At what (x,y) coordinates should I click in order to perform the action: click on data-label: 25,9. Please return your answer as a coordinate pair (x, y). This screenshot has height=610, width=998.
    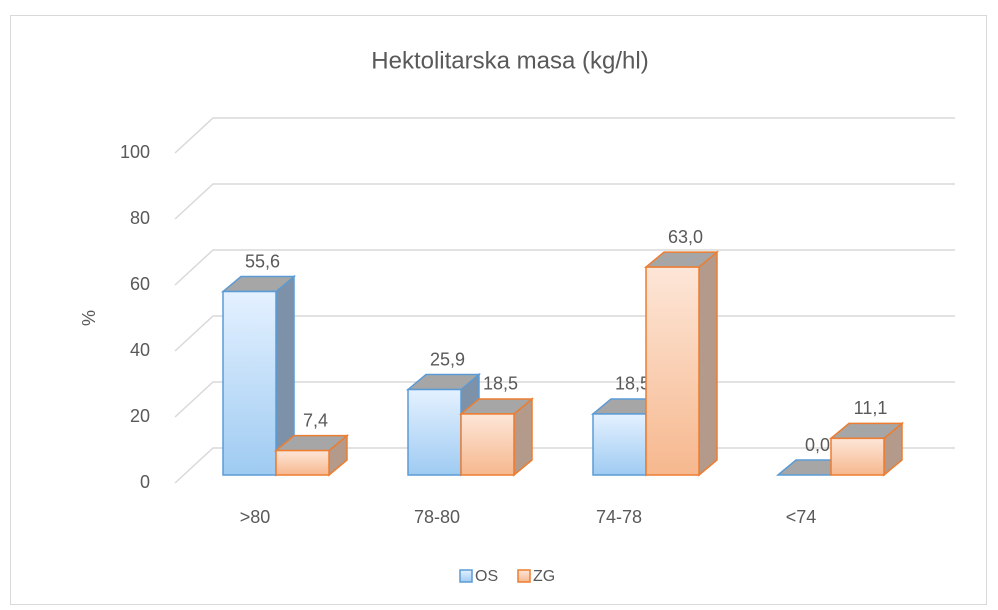
    Looking at the image, I should click on (447, 359).